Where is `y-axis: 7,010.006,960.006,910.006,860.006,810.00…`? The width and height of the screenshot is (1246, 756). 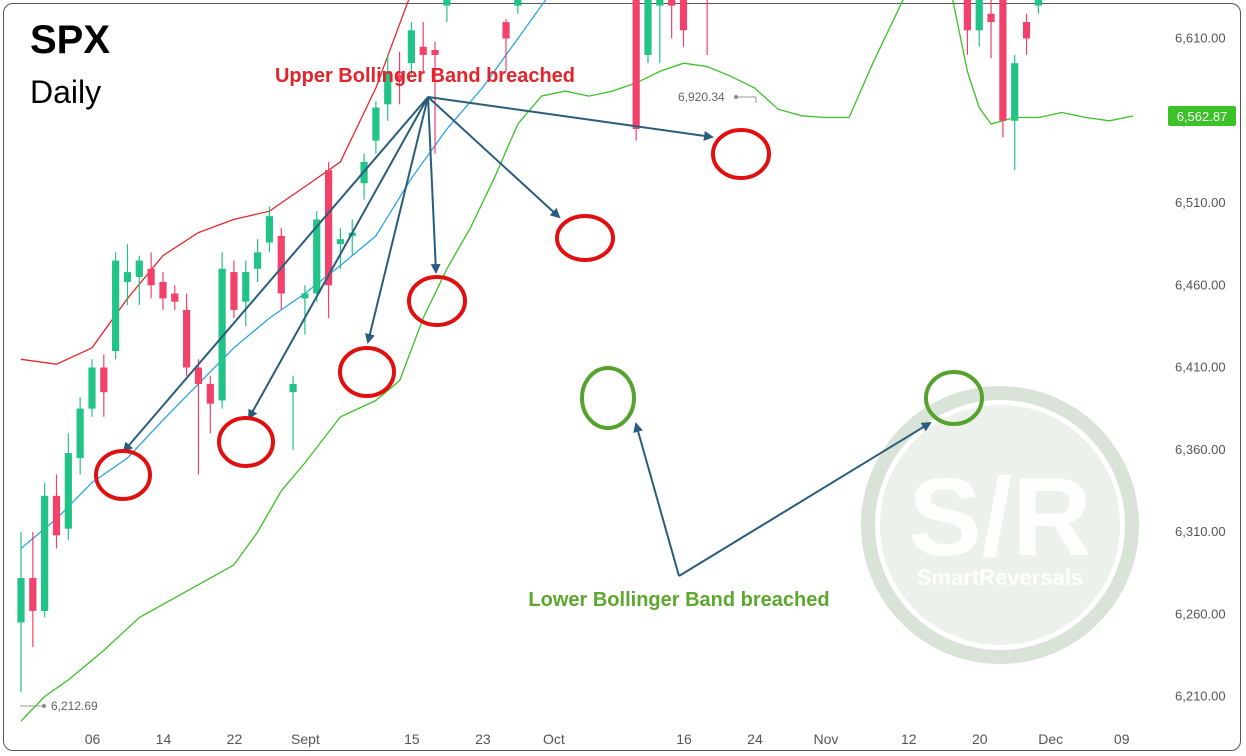 y-axis: 7,010.006,960.006,910.006,860.006,810.00… is located at coordinates (1200, 367).